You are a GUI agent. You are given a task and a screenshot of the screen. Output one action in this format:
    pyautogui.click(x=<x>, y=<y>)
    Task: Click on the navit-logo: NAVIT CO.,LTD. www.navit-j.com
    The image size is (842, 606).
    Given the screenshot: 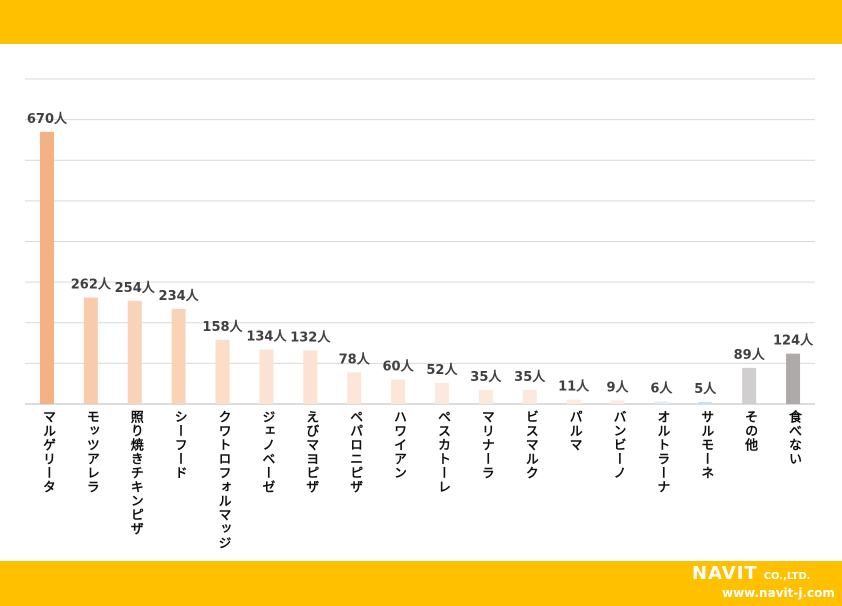 What is the action you would take?
    pyautogui.click(x=766, y=584)
    